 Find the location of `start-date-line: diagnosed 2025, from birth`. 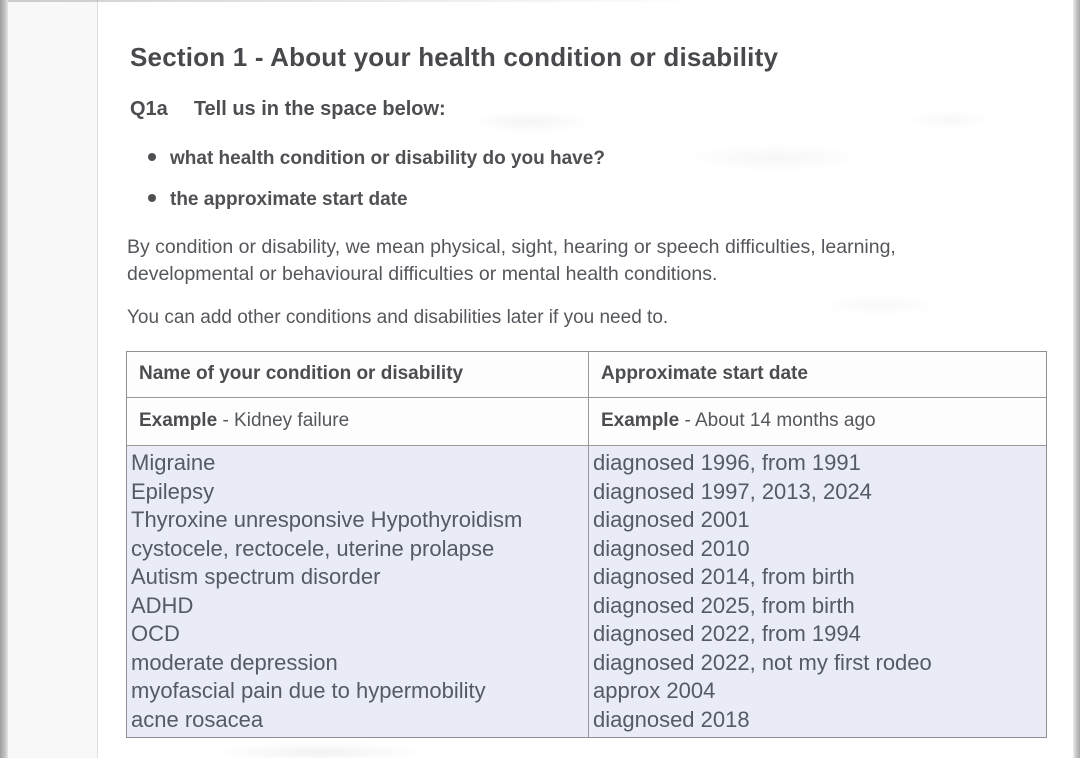

start-date-line: diagnosed 2025, from birth is located at coordinates (724, 605).